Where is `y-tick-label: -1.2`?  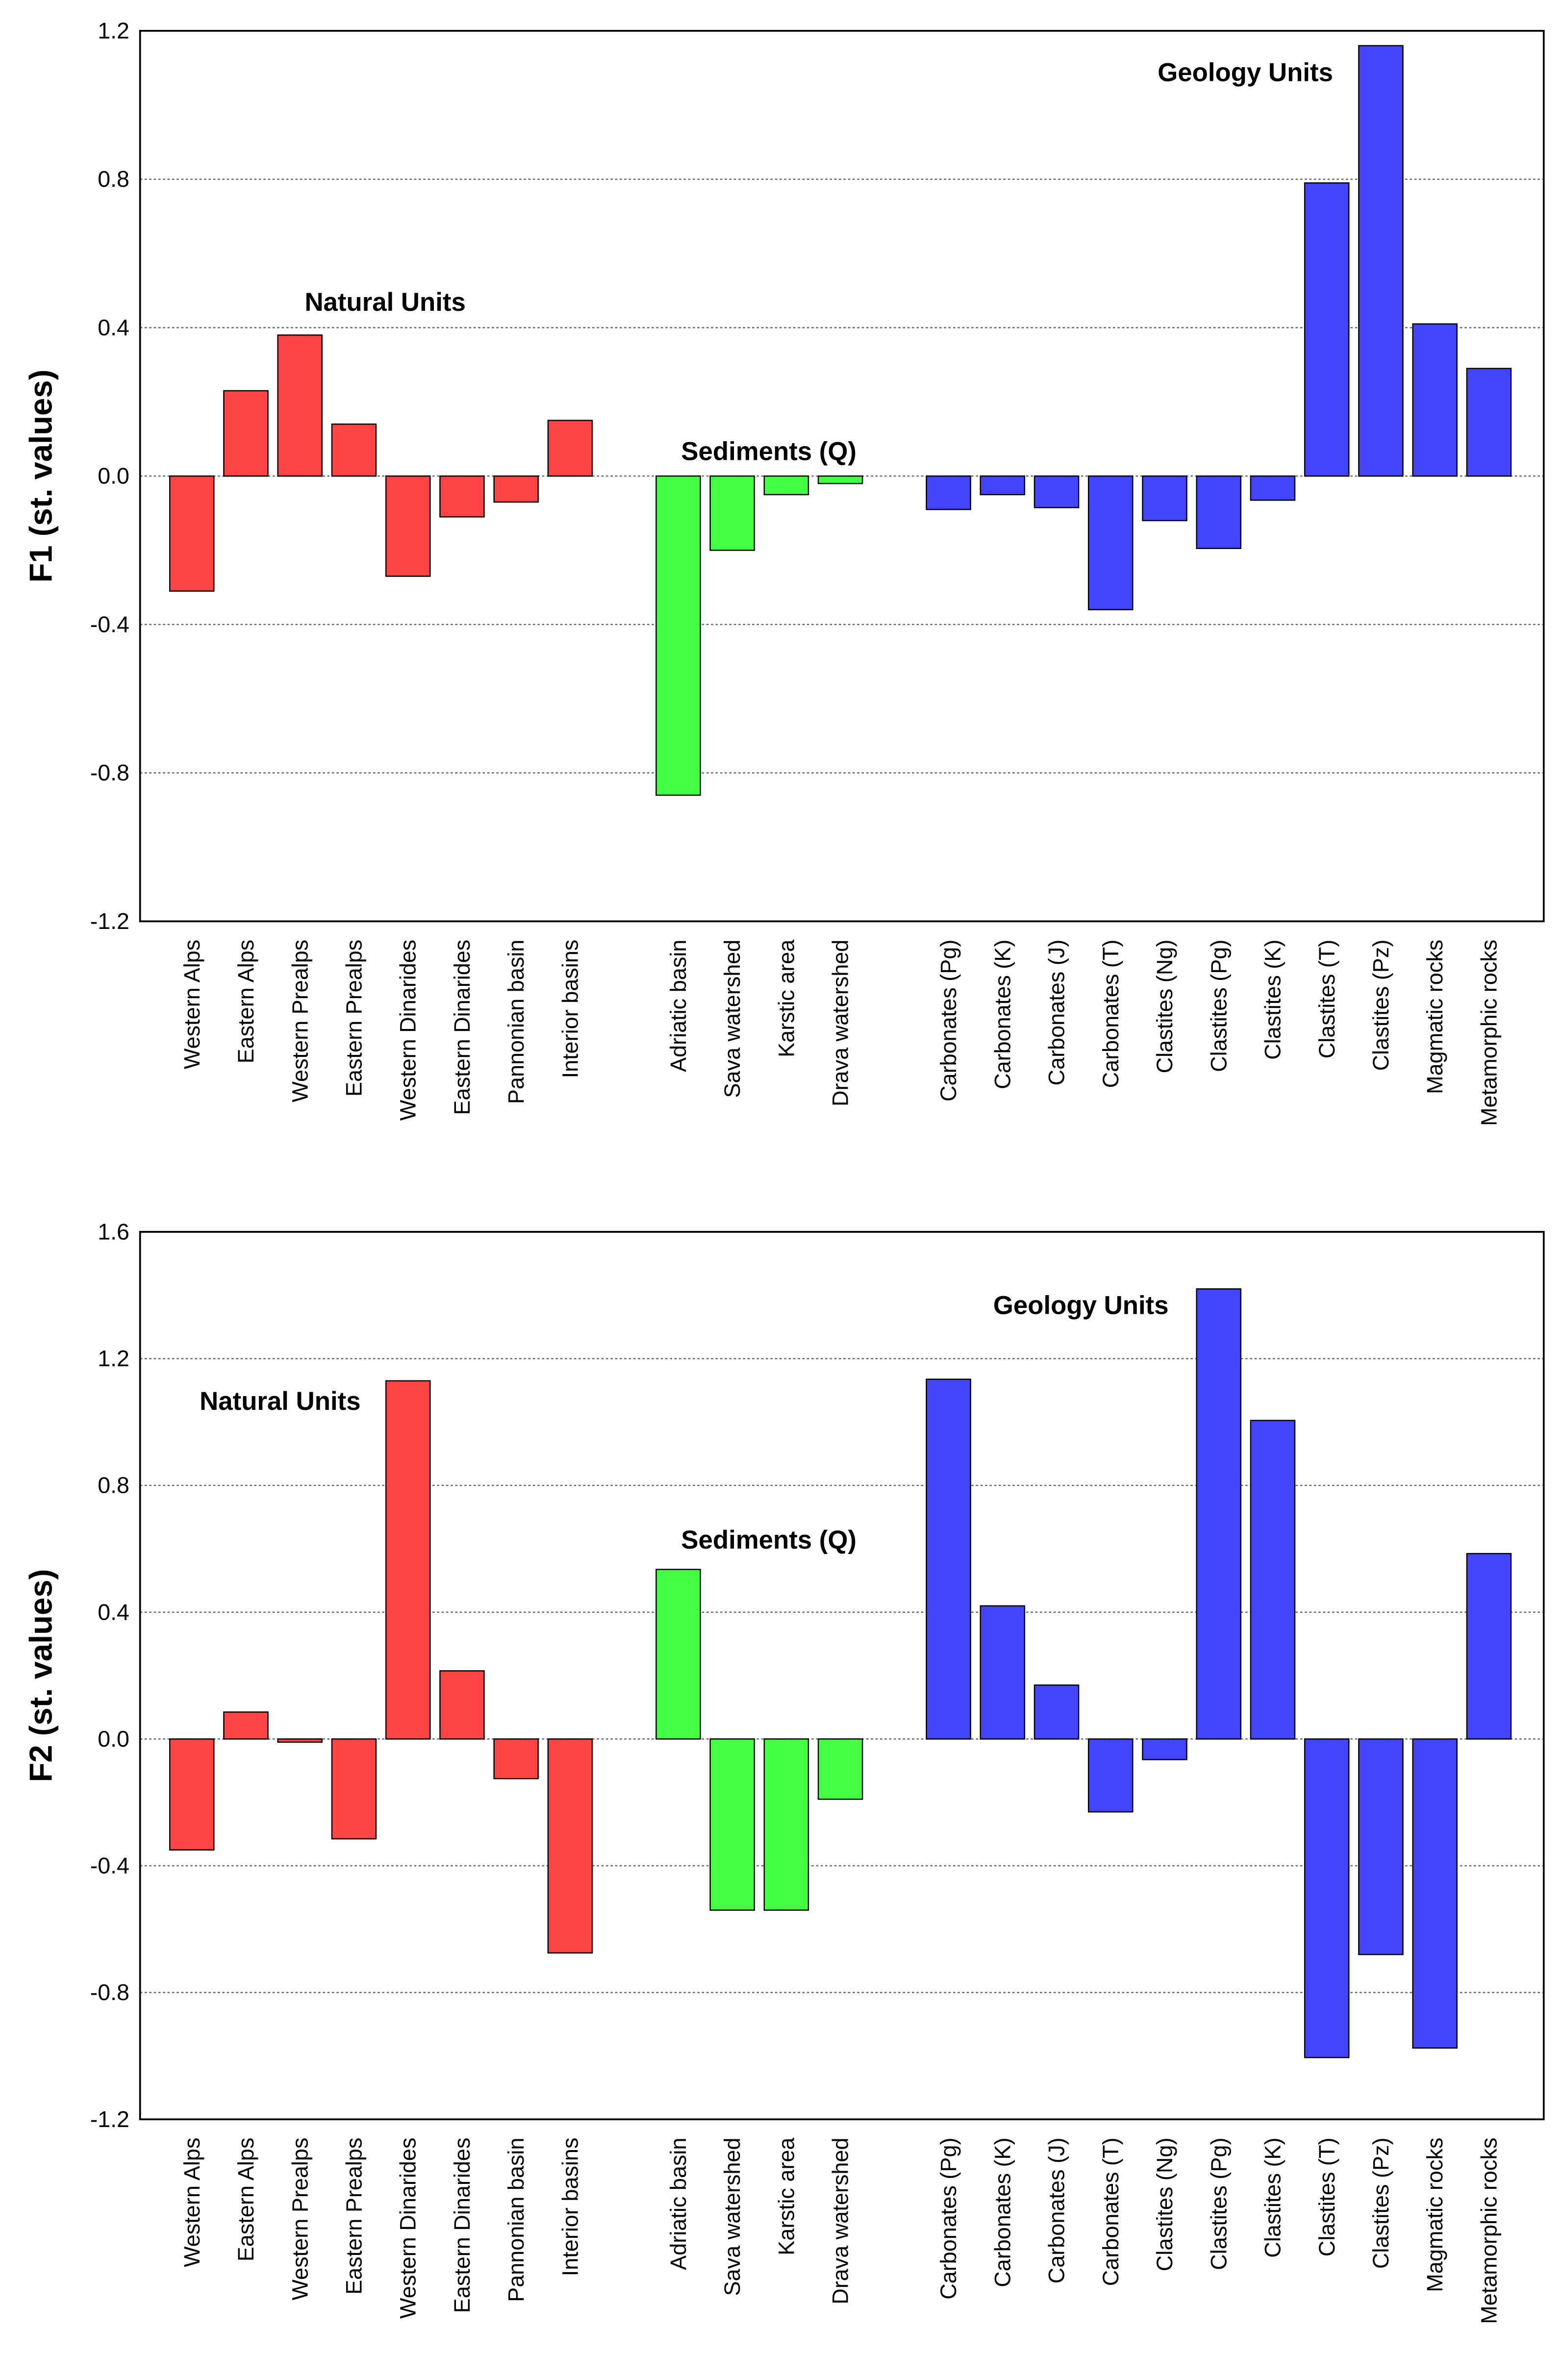 y-tick-label: -1.2 is located at coordinates (109, 921).